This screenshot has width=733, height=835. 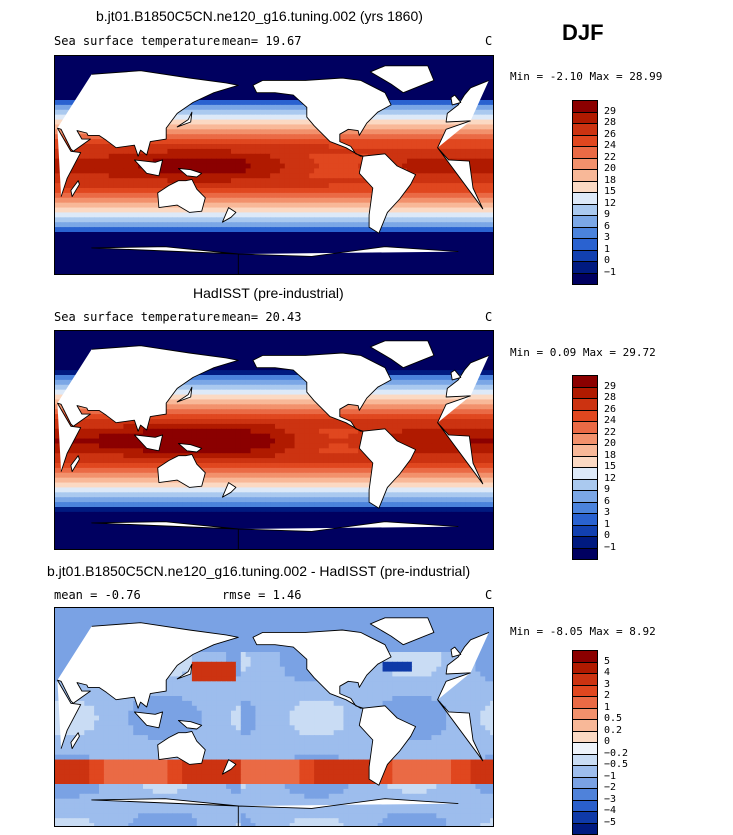 What do you see at coordinates (488, 317) in the screenshot?
I see `panel-2-unit: C` at bounding box center [488, 317].